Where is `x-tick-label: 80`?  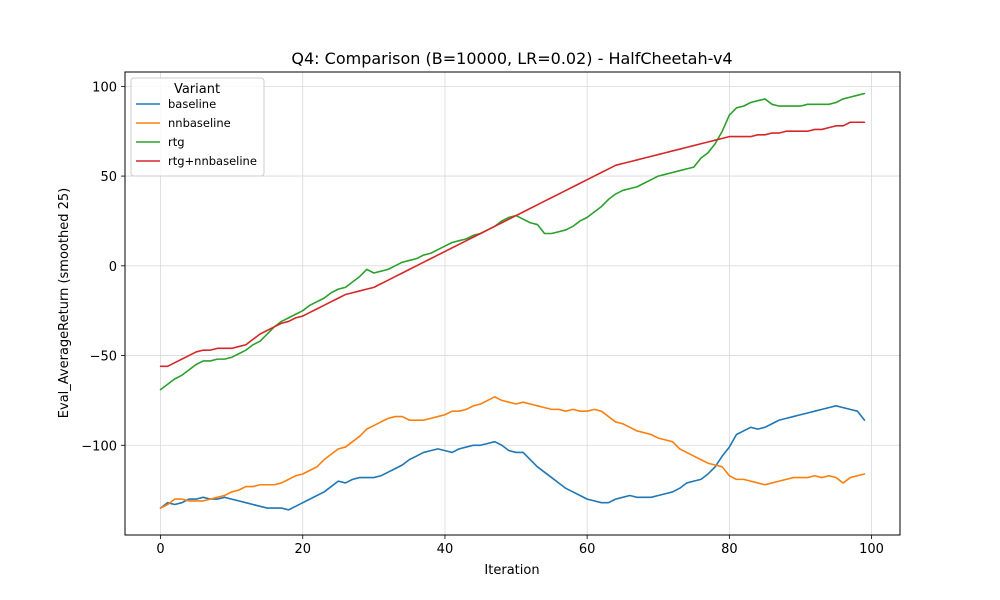 x-tick-label: 80 is located at coordinates (729, 549).